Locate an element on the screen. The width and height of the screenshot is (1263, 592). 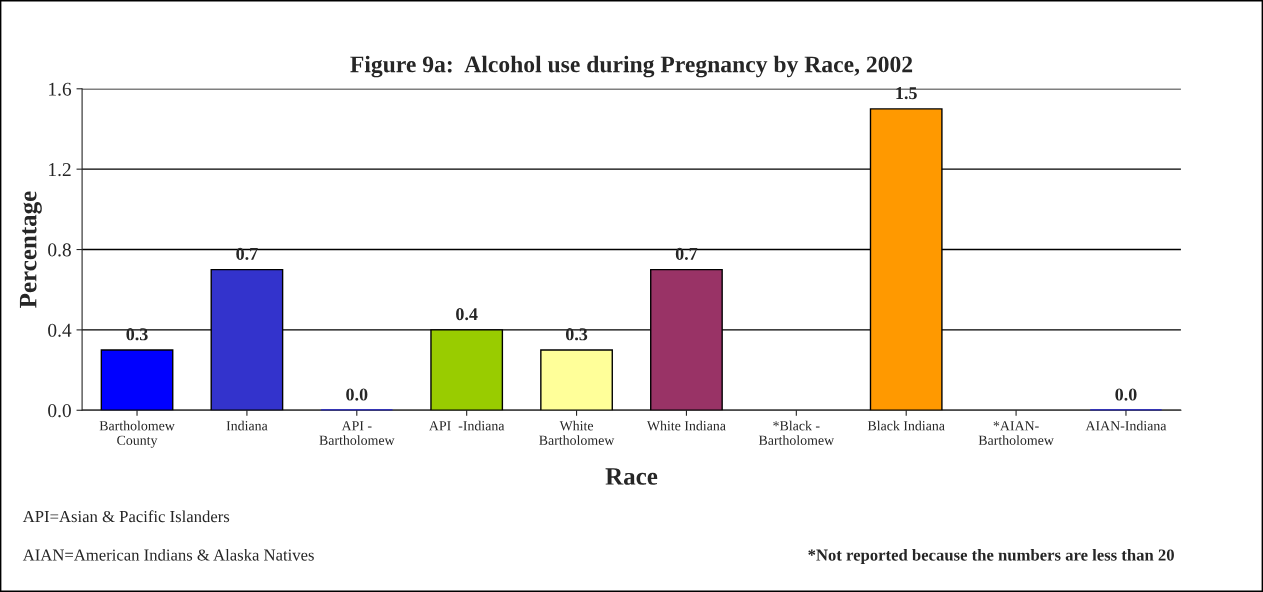
x-tick-label: Indiana is located at coordinates (247, 425).